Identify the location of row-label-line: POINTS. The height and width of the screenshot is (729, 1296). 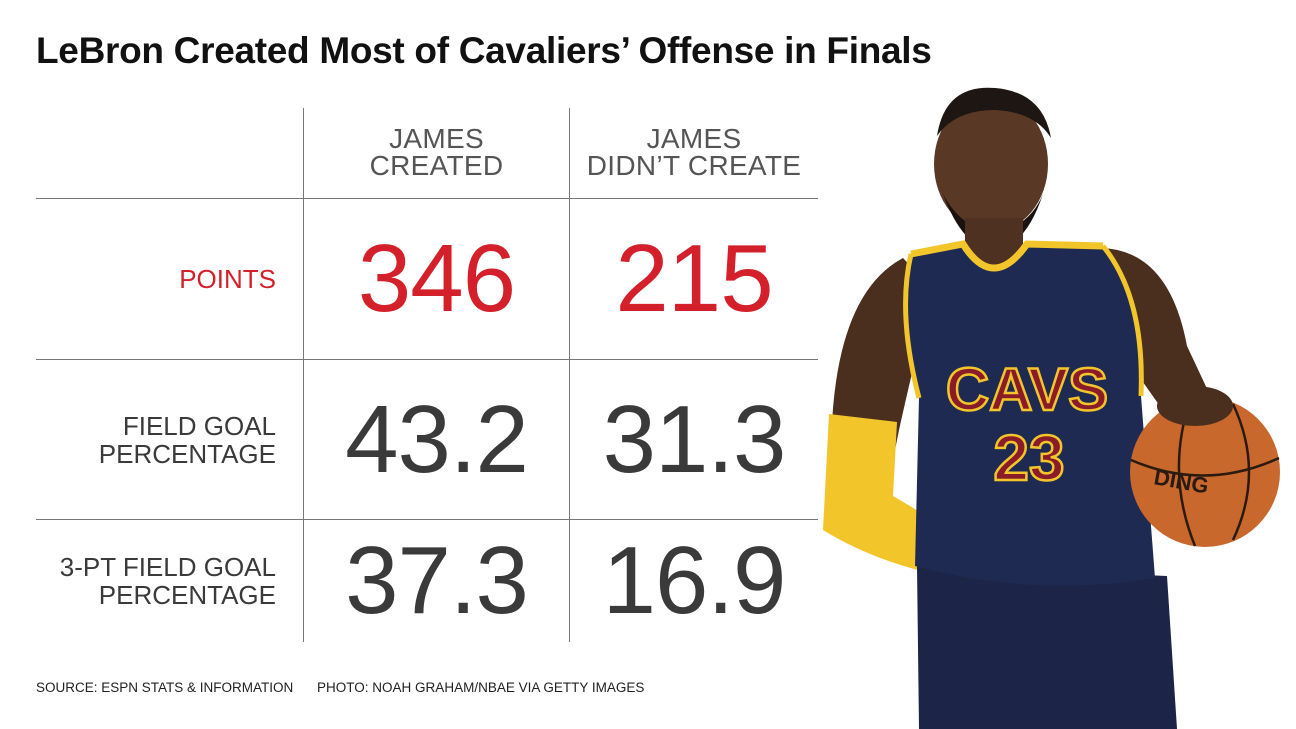
(227, 279).